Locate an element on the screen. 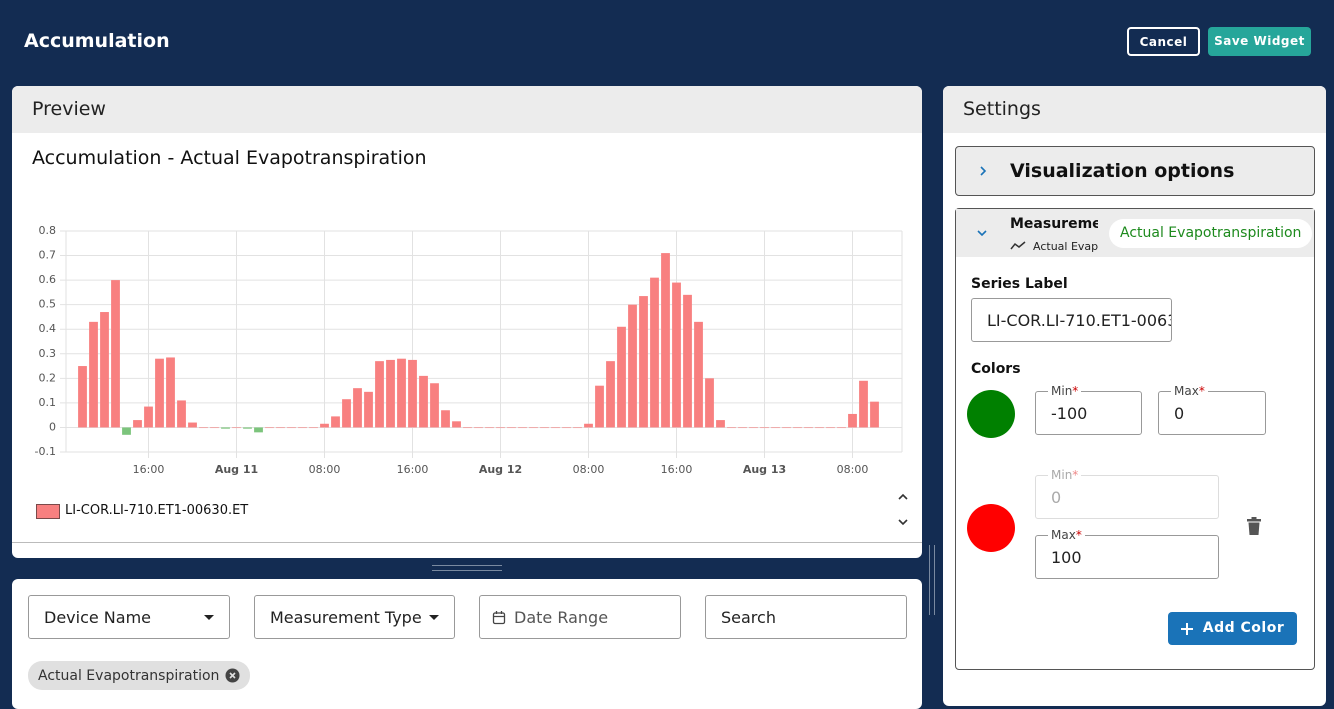 This screenshot has width=1334, height=709. y-tick-label: 0 is located at coordinates (52, 426).